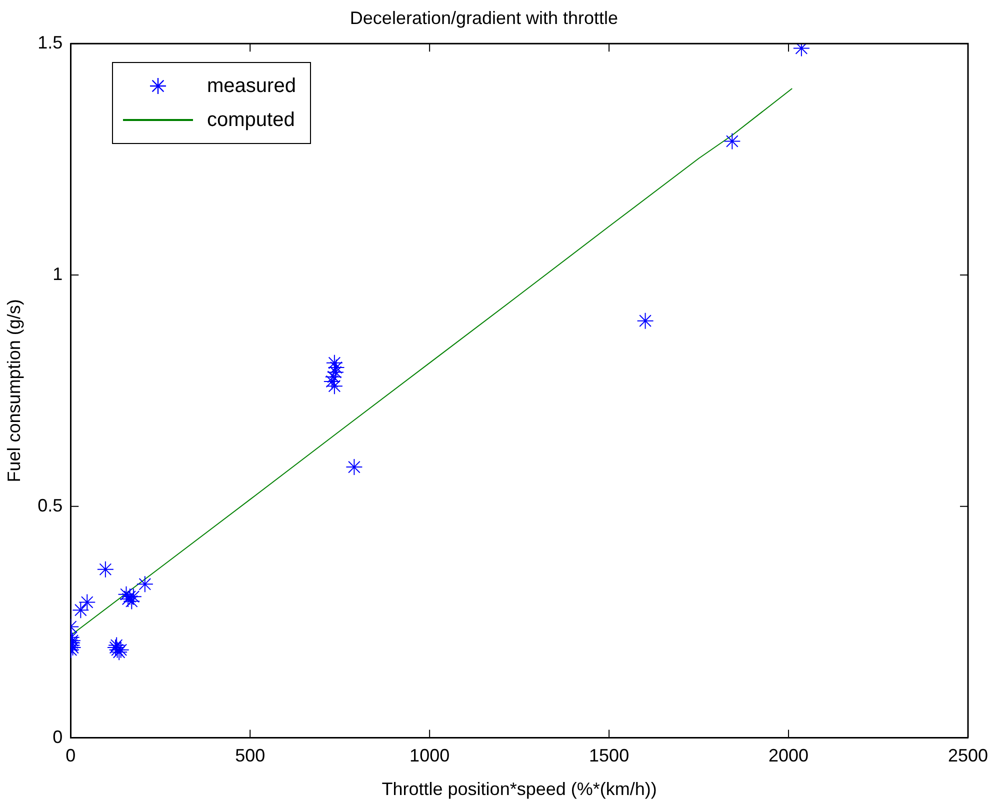 Image resolution: width=998 pixels, height=805 pixels. Describe the element at coordinates (250, 756) in the screenshot. I see `x-tick-label: 500` at that location.